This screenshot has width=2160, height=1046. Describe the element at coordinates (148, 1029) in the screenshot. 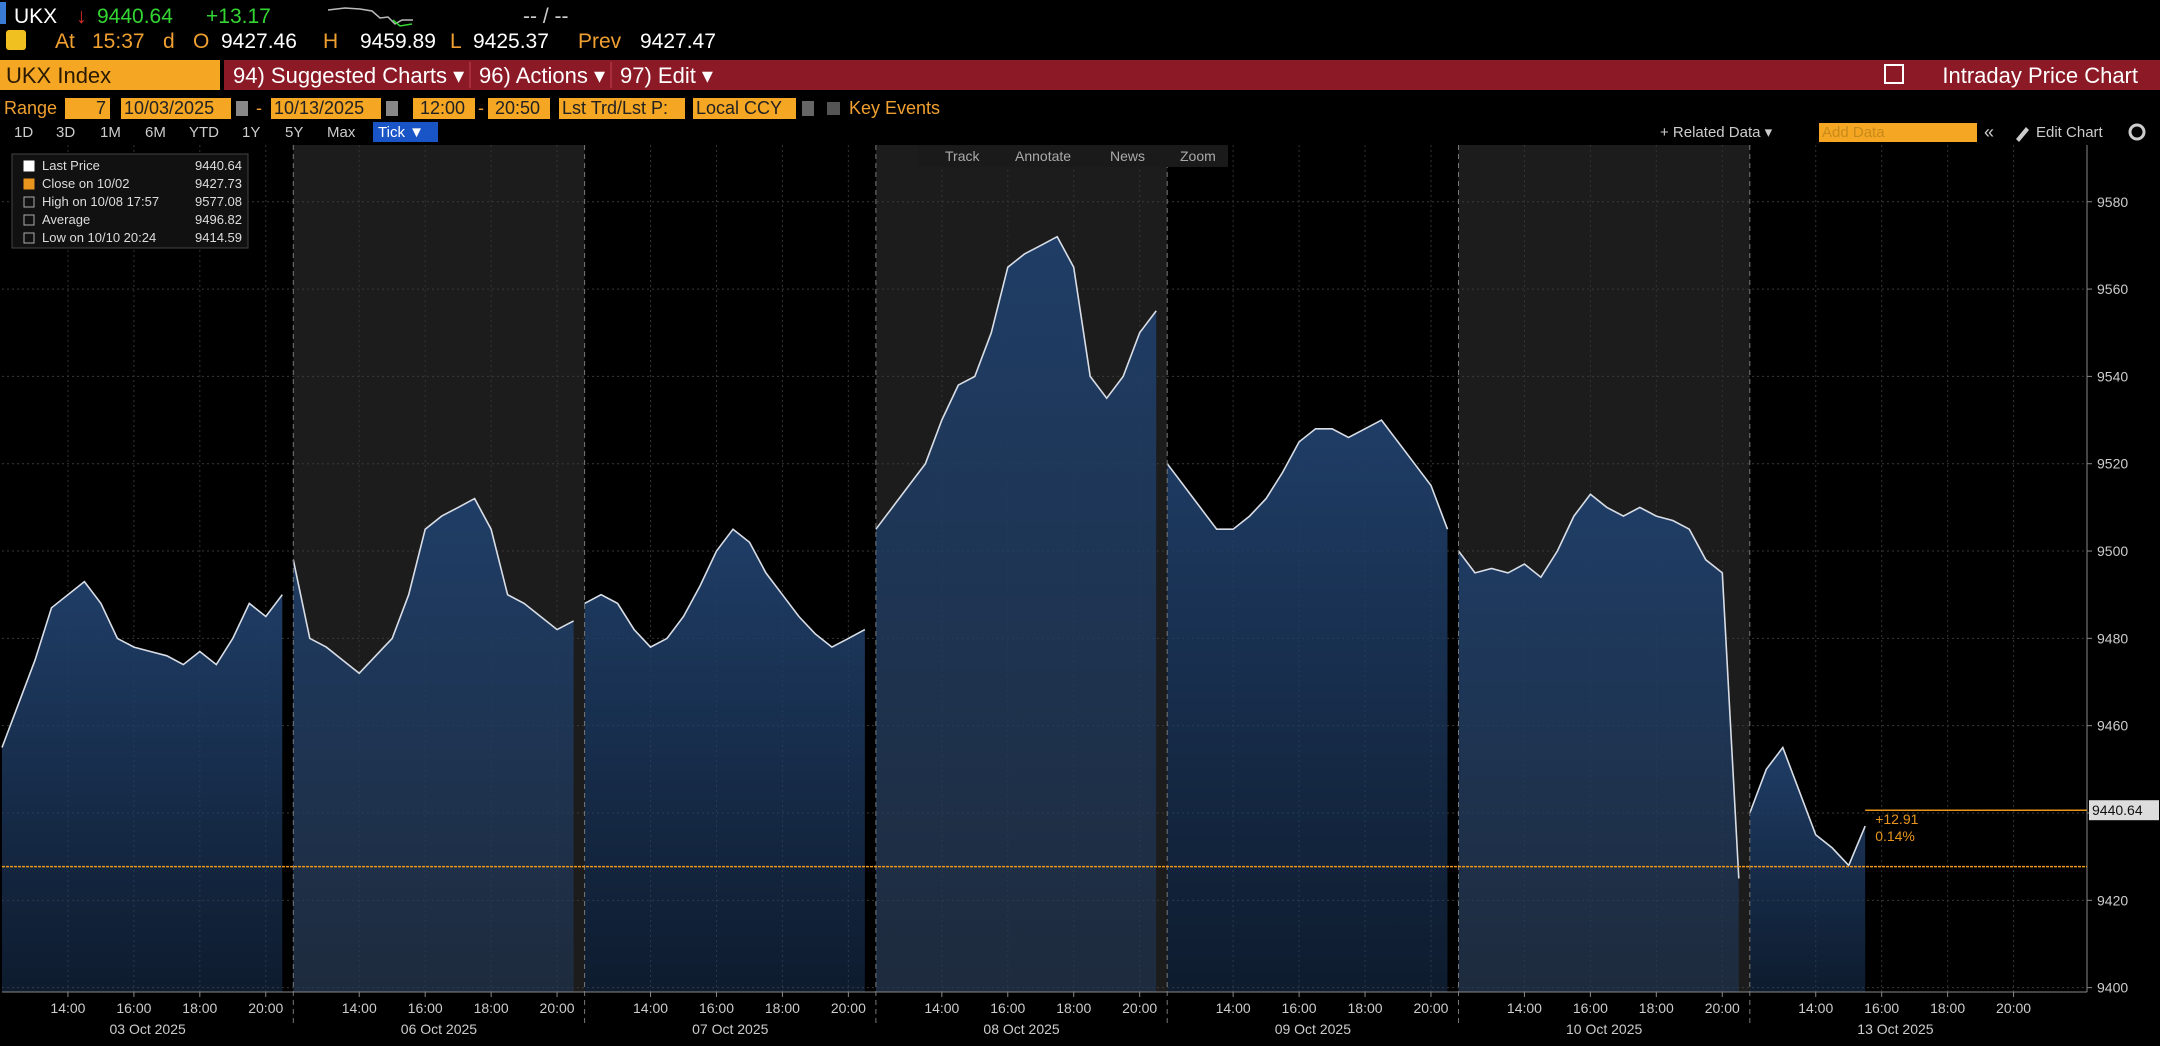

I see `date-label: 03 Oct 2025` at that location.